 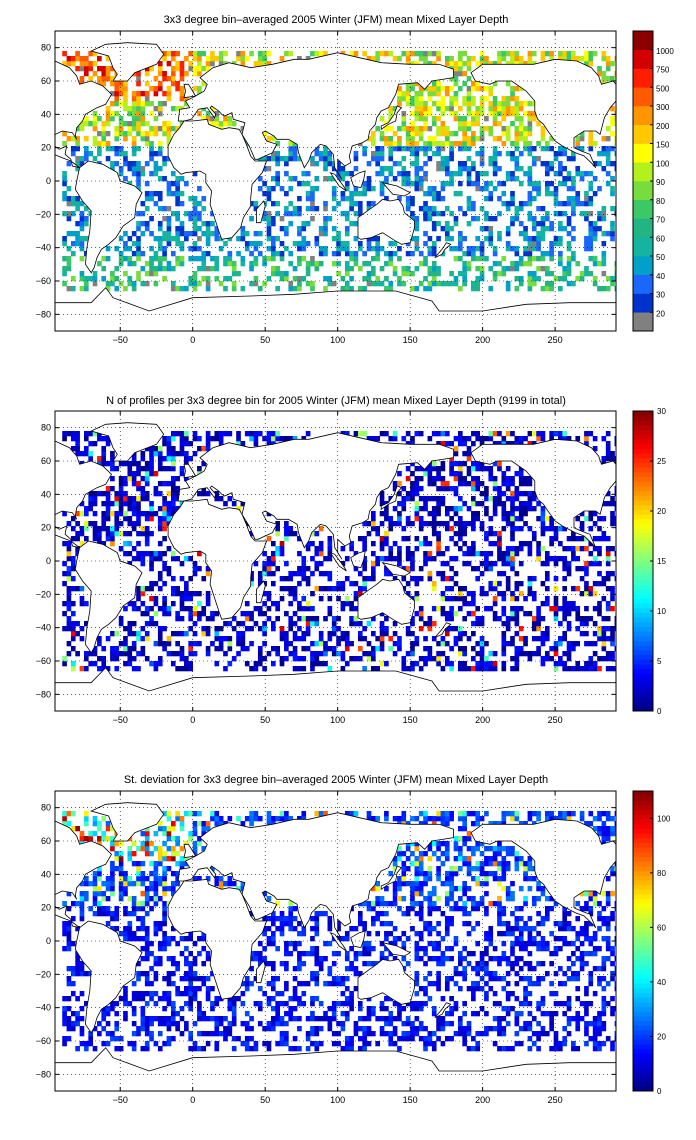 I want to click on y-tick-label: 20, so click(x=46, y=528).